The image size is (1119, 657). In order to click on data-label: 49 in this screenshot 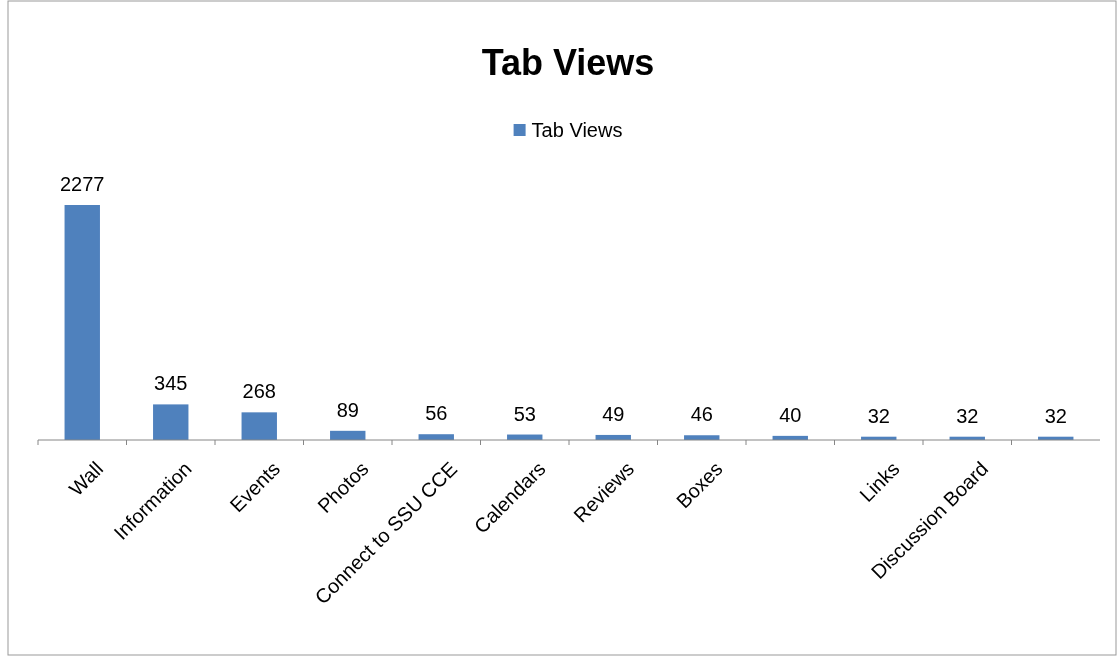, I will do `click(613, 413)`.